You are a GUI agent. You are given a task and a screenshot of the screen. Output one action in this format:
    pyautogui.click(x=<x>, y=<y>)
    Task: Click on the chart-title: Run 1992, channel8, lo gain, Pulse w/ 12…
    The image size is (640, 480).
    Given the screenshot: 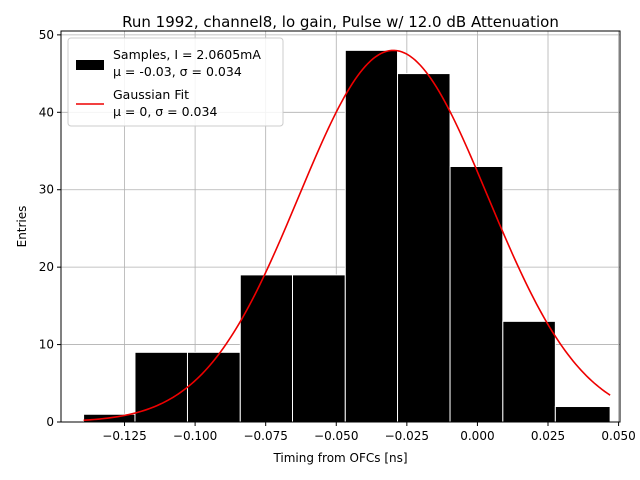 What is the action you would take?
    pyautogui.click(x=340, y=22)
    